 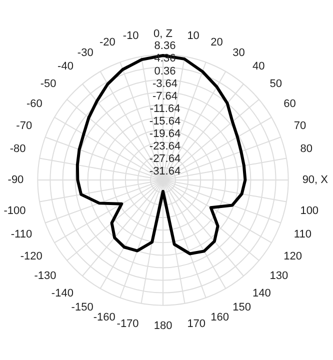 What do you see at coordinates (220, 318) in the screenshot?
I see `spoke-label: 160` at bounding box center [220, 318].